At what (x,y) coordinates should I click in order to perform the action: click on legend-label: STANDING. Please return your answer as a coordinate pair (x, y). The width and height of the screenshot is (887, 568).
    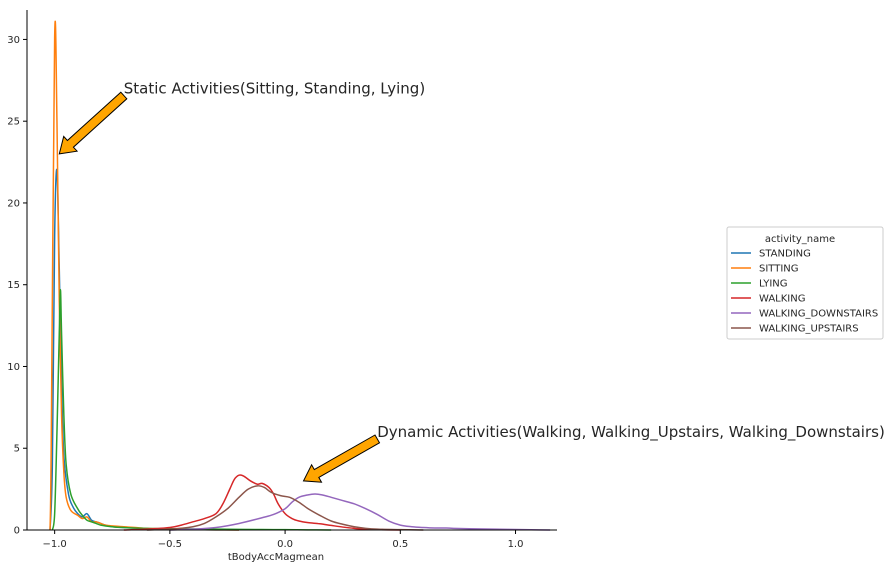
    Looking at the image, I should click on (785, 254).